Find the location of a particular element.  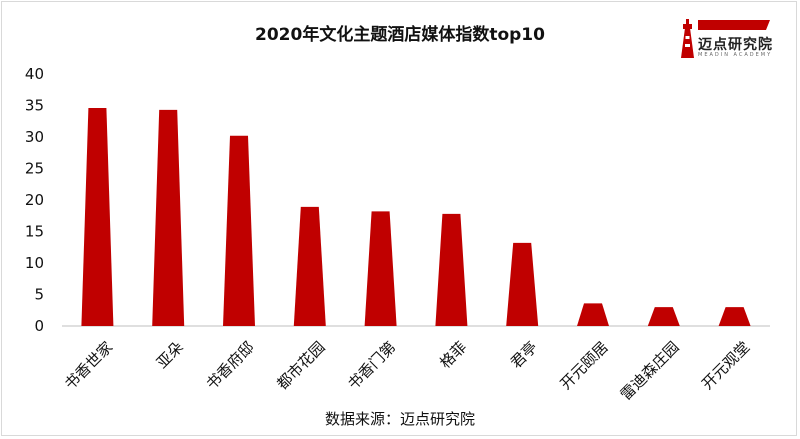

y-tick-label: 10 is located at coordinates (34, 263).